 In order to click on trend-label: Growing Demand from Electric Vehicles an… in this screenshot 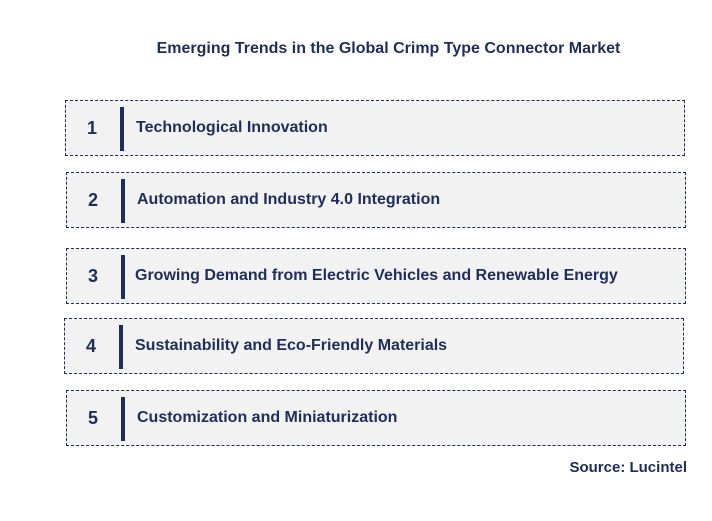, I will do `click(376, 275)`.